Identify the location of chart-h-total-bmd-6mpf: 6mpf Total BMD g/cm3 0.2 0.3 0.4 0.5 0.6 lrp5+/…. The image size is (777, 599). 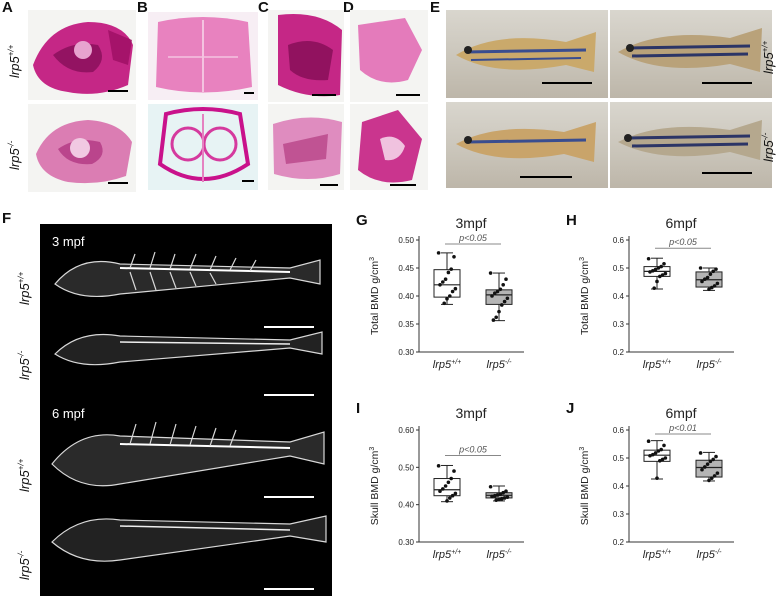
(656, 293).